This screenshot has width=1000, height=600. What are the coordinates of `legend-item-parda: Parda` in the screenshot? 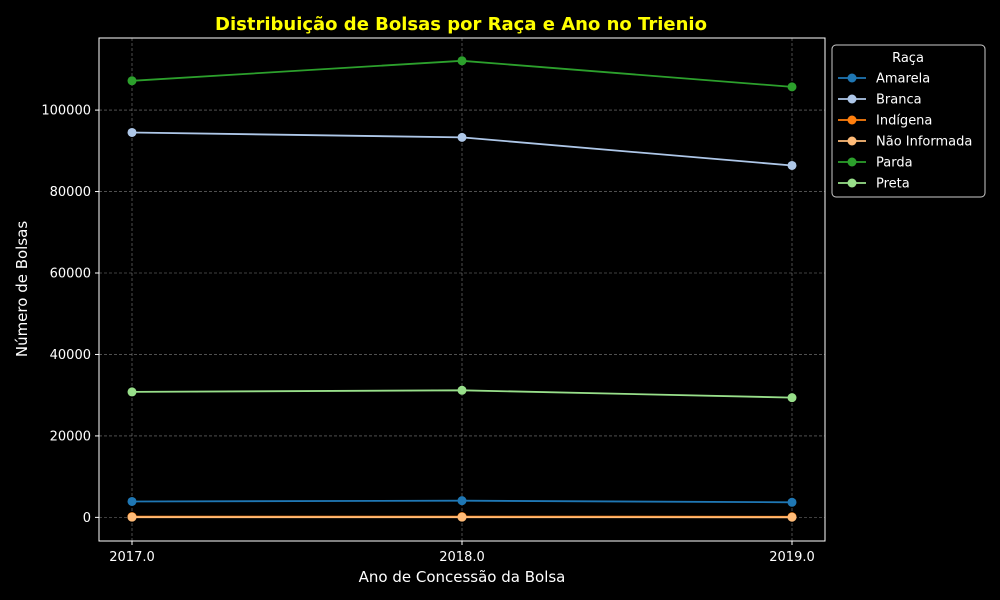 It's located at (875, 163).